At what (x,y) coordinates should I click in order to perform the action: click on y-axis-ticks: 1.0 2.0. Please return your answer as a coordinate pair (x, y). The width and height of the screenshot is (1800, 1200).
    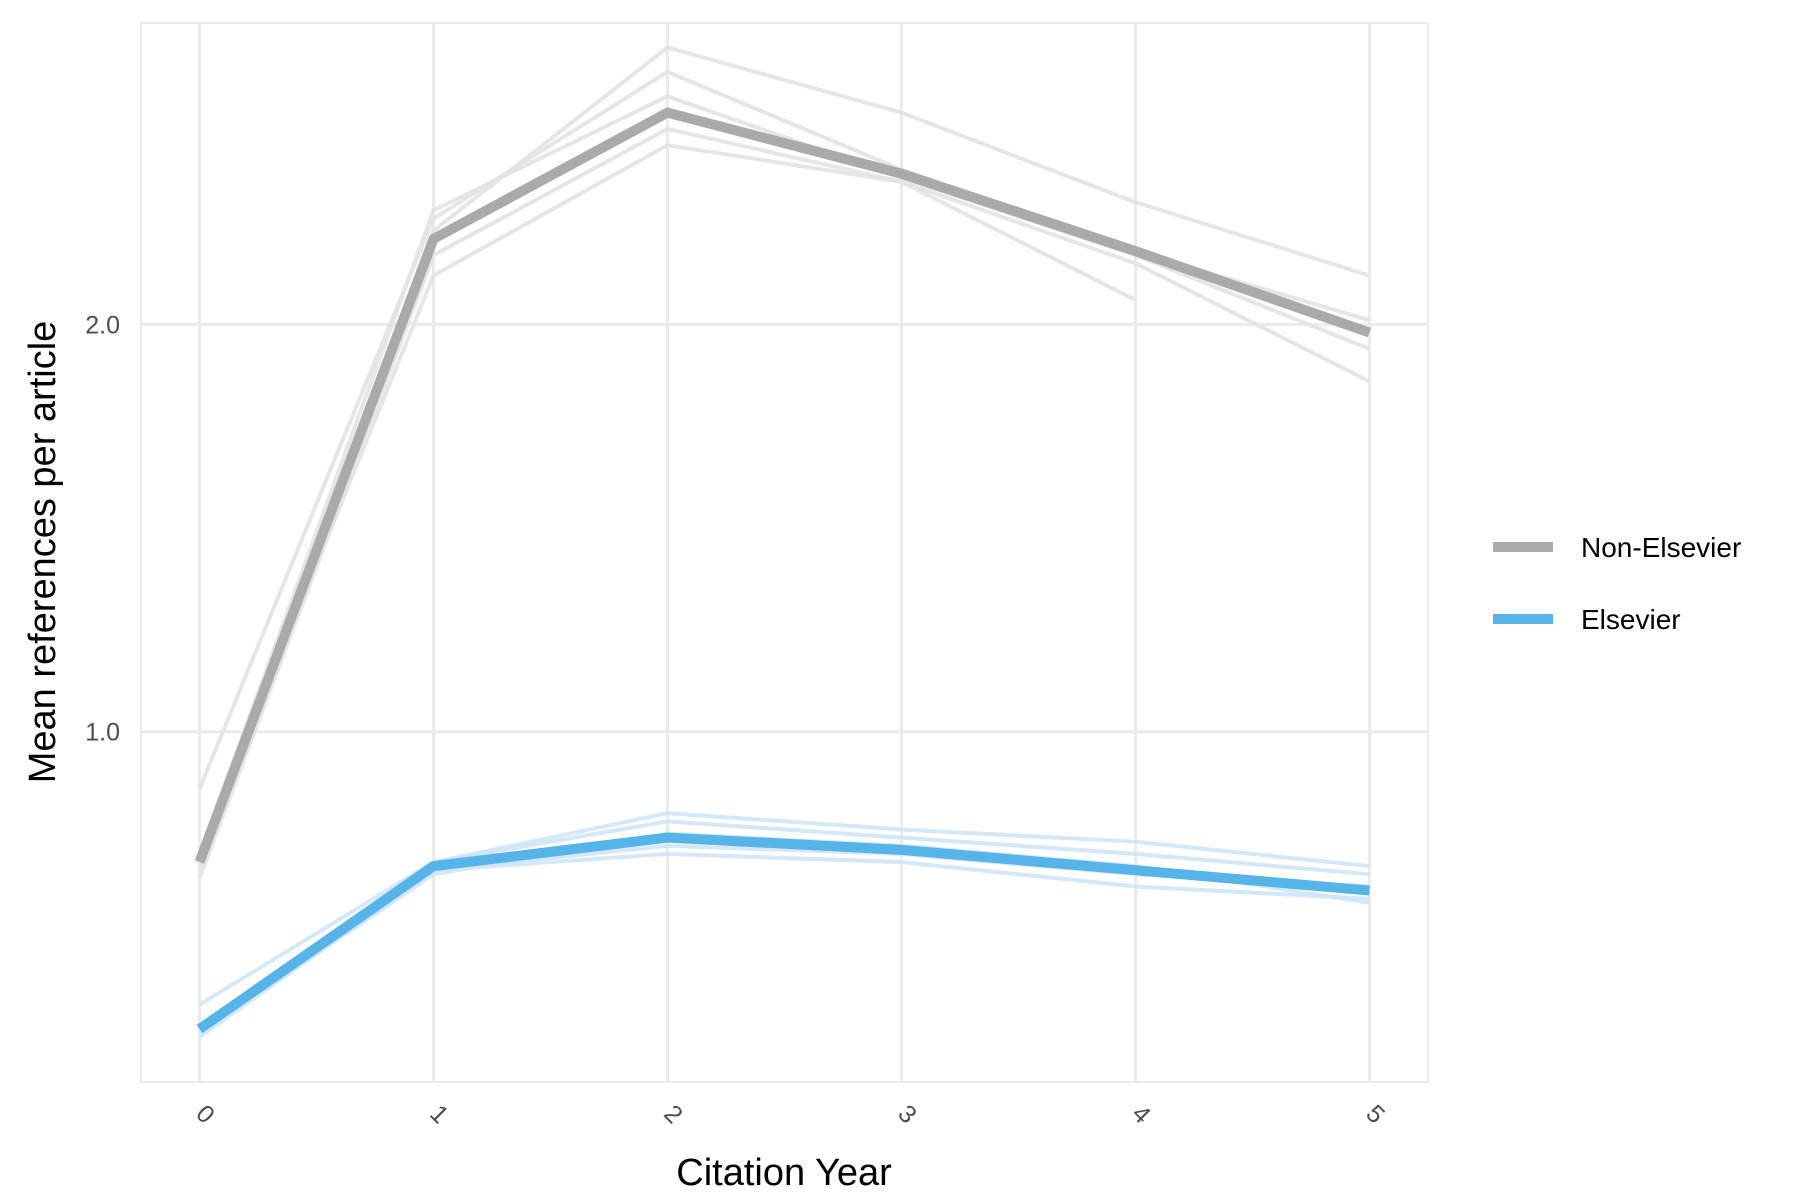
    Looking at the image, I should click on (102, 528).